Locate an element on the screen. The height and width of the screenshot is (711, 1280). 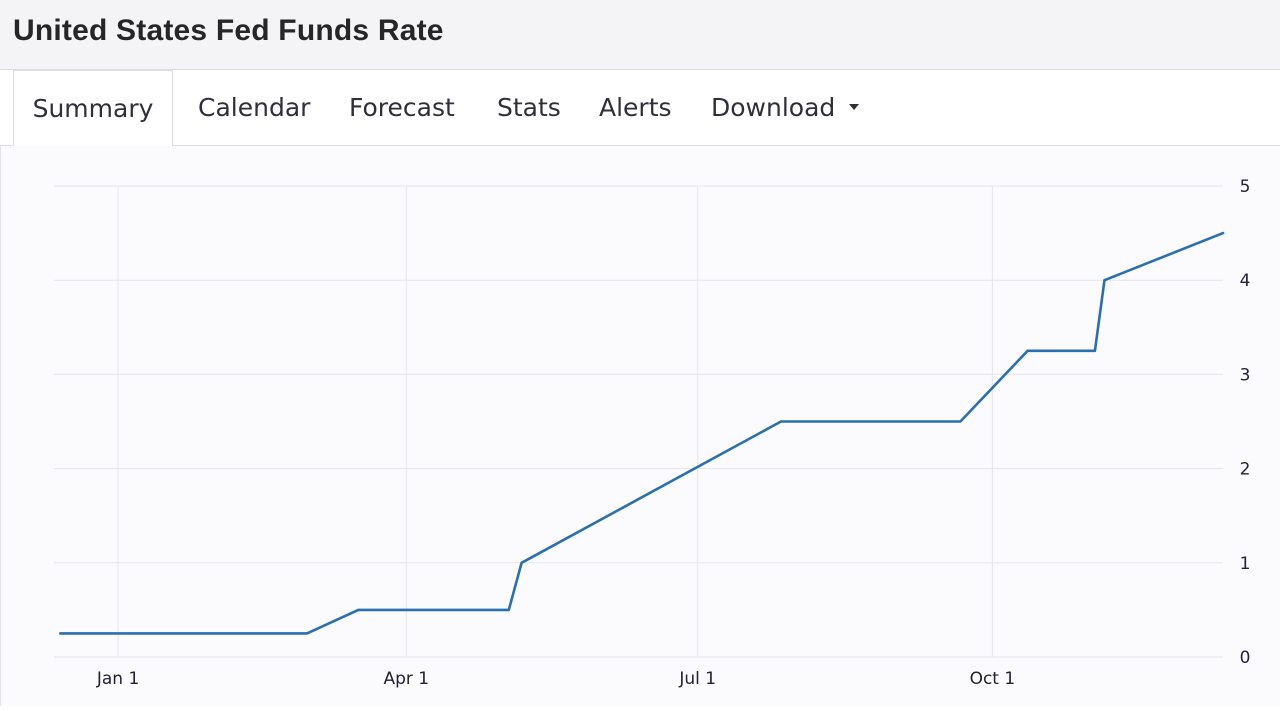
y-tick-label: 0 is located at coordinates (1245, 658).